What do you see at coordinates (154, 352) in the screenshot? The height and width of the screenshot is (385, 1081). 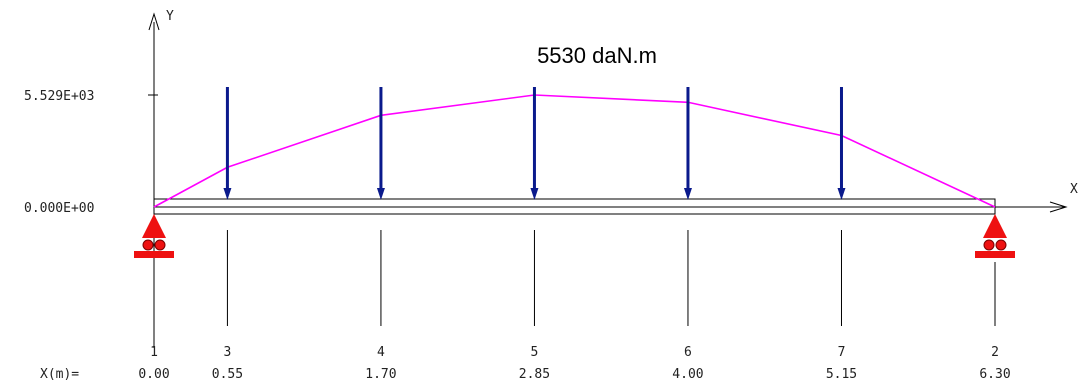 I see `node-id-label: 1` at bounding box center [154, 352].